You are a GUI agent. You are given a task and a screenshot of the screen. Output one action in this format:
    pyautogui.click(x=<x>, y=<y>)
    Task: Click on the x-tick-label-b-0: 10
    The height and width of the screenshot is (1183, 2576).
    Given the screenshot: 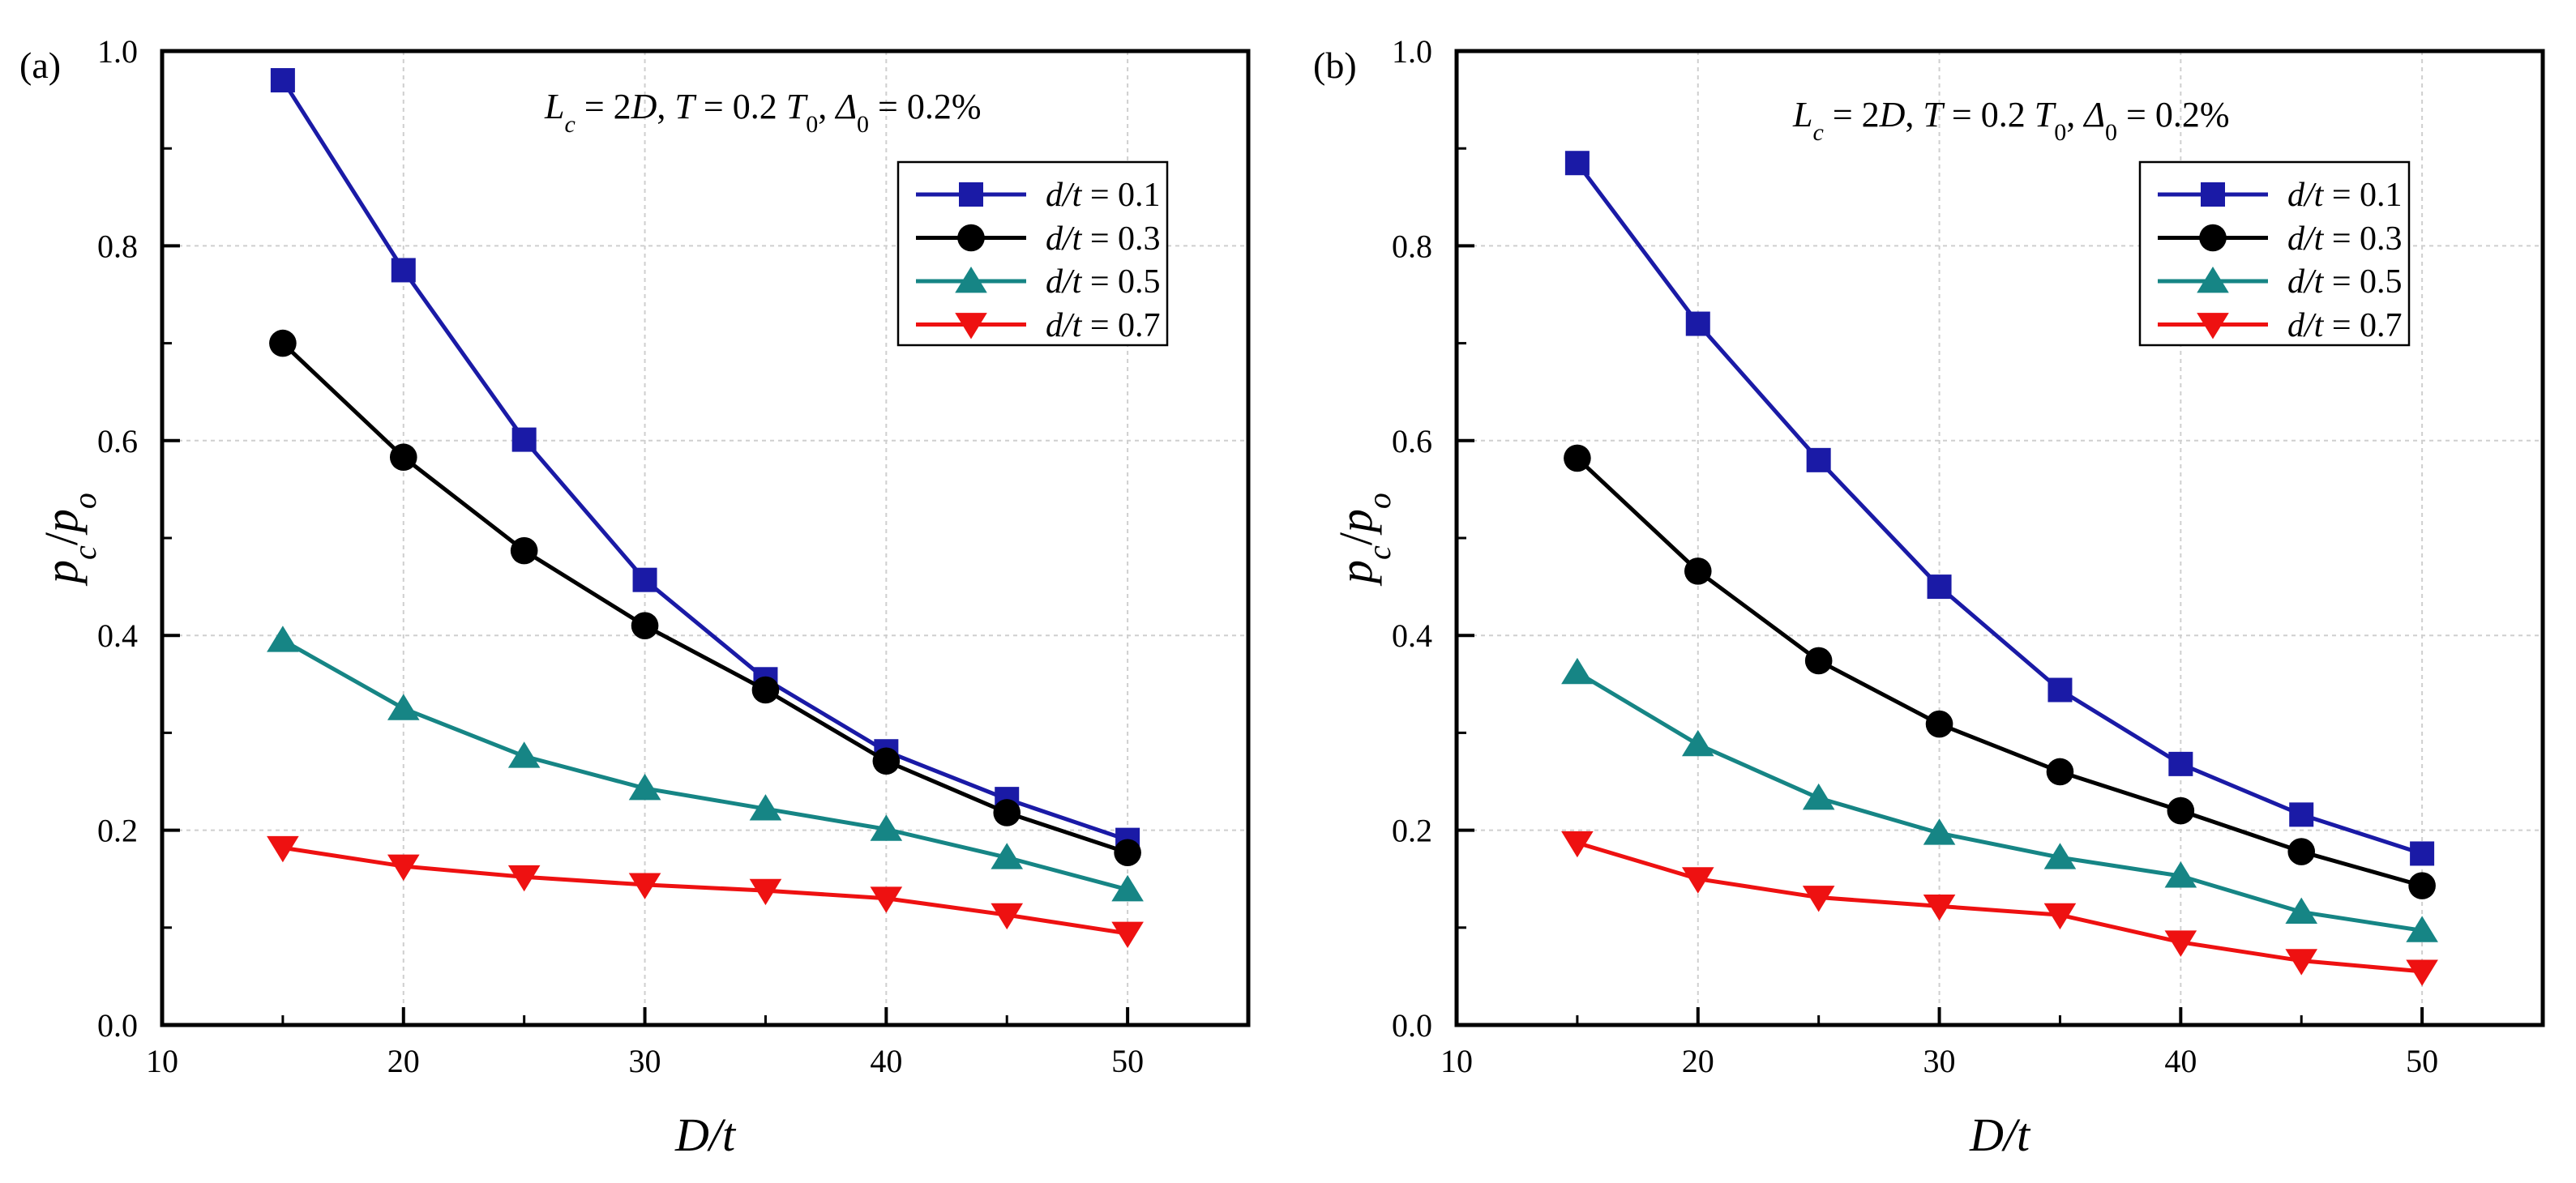 What is the action you would take?
    pyautogui.click(x=1456, y=1061)
    